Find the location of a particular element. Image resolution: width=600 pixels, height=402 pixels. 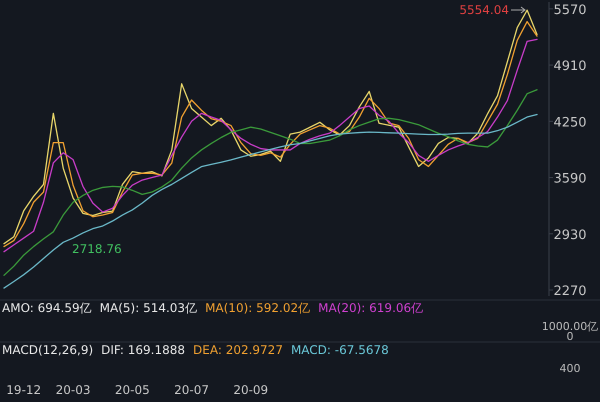

x-tick-label: 20-03 is located at coordinates (73, 390).